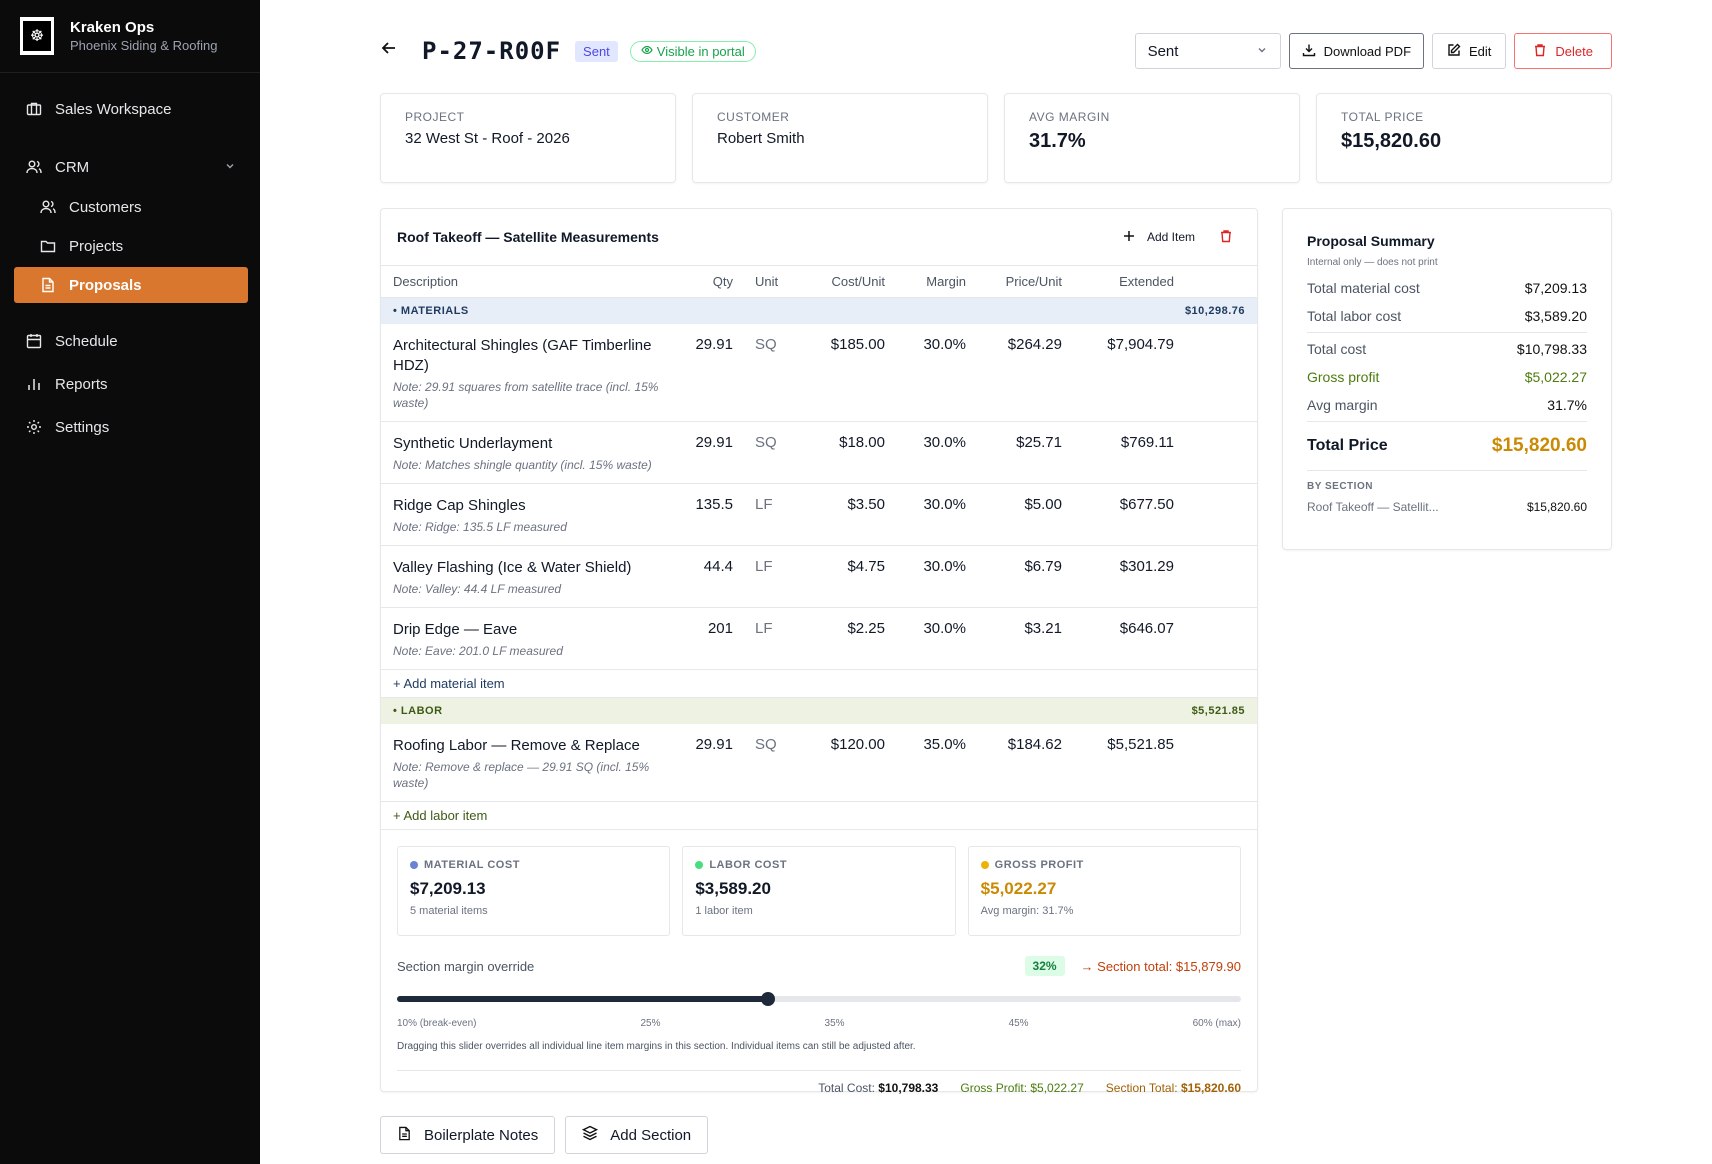 The width and height of the screenshot is (1712, 1164). Describe the element at coordinates (230, 167) in the screenshot. I see `chevron-down-icon` at that location.